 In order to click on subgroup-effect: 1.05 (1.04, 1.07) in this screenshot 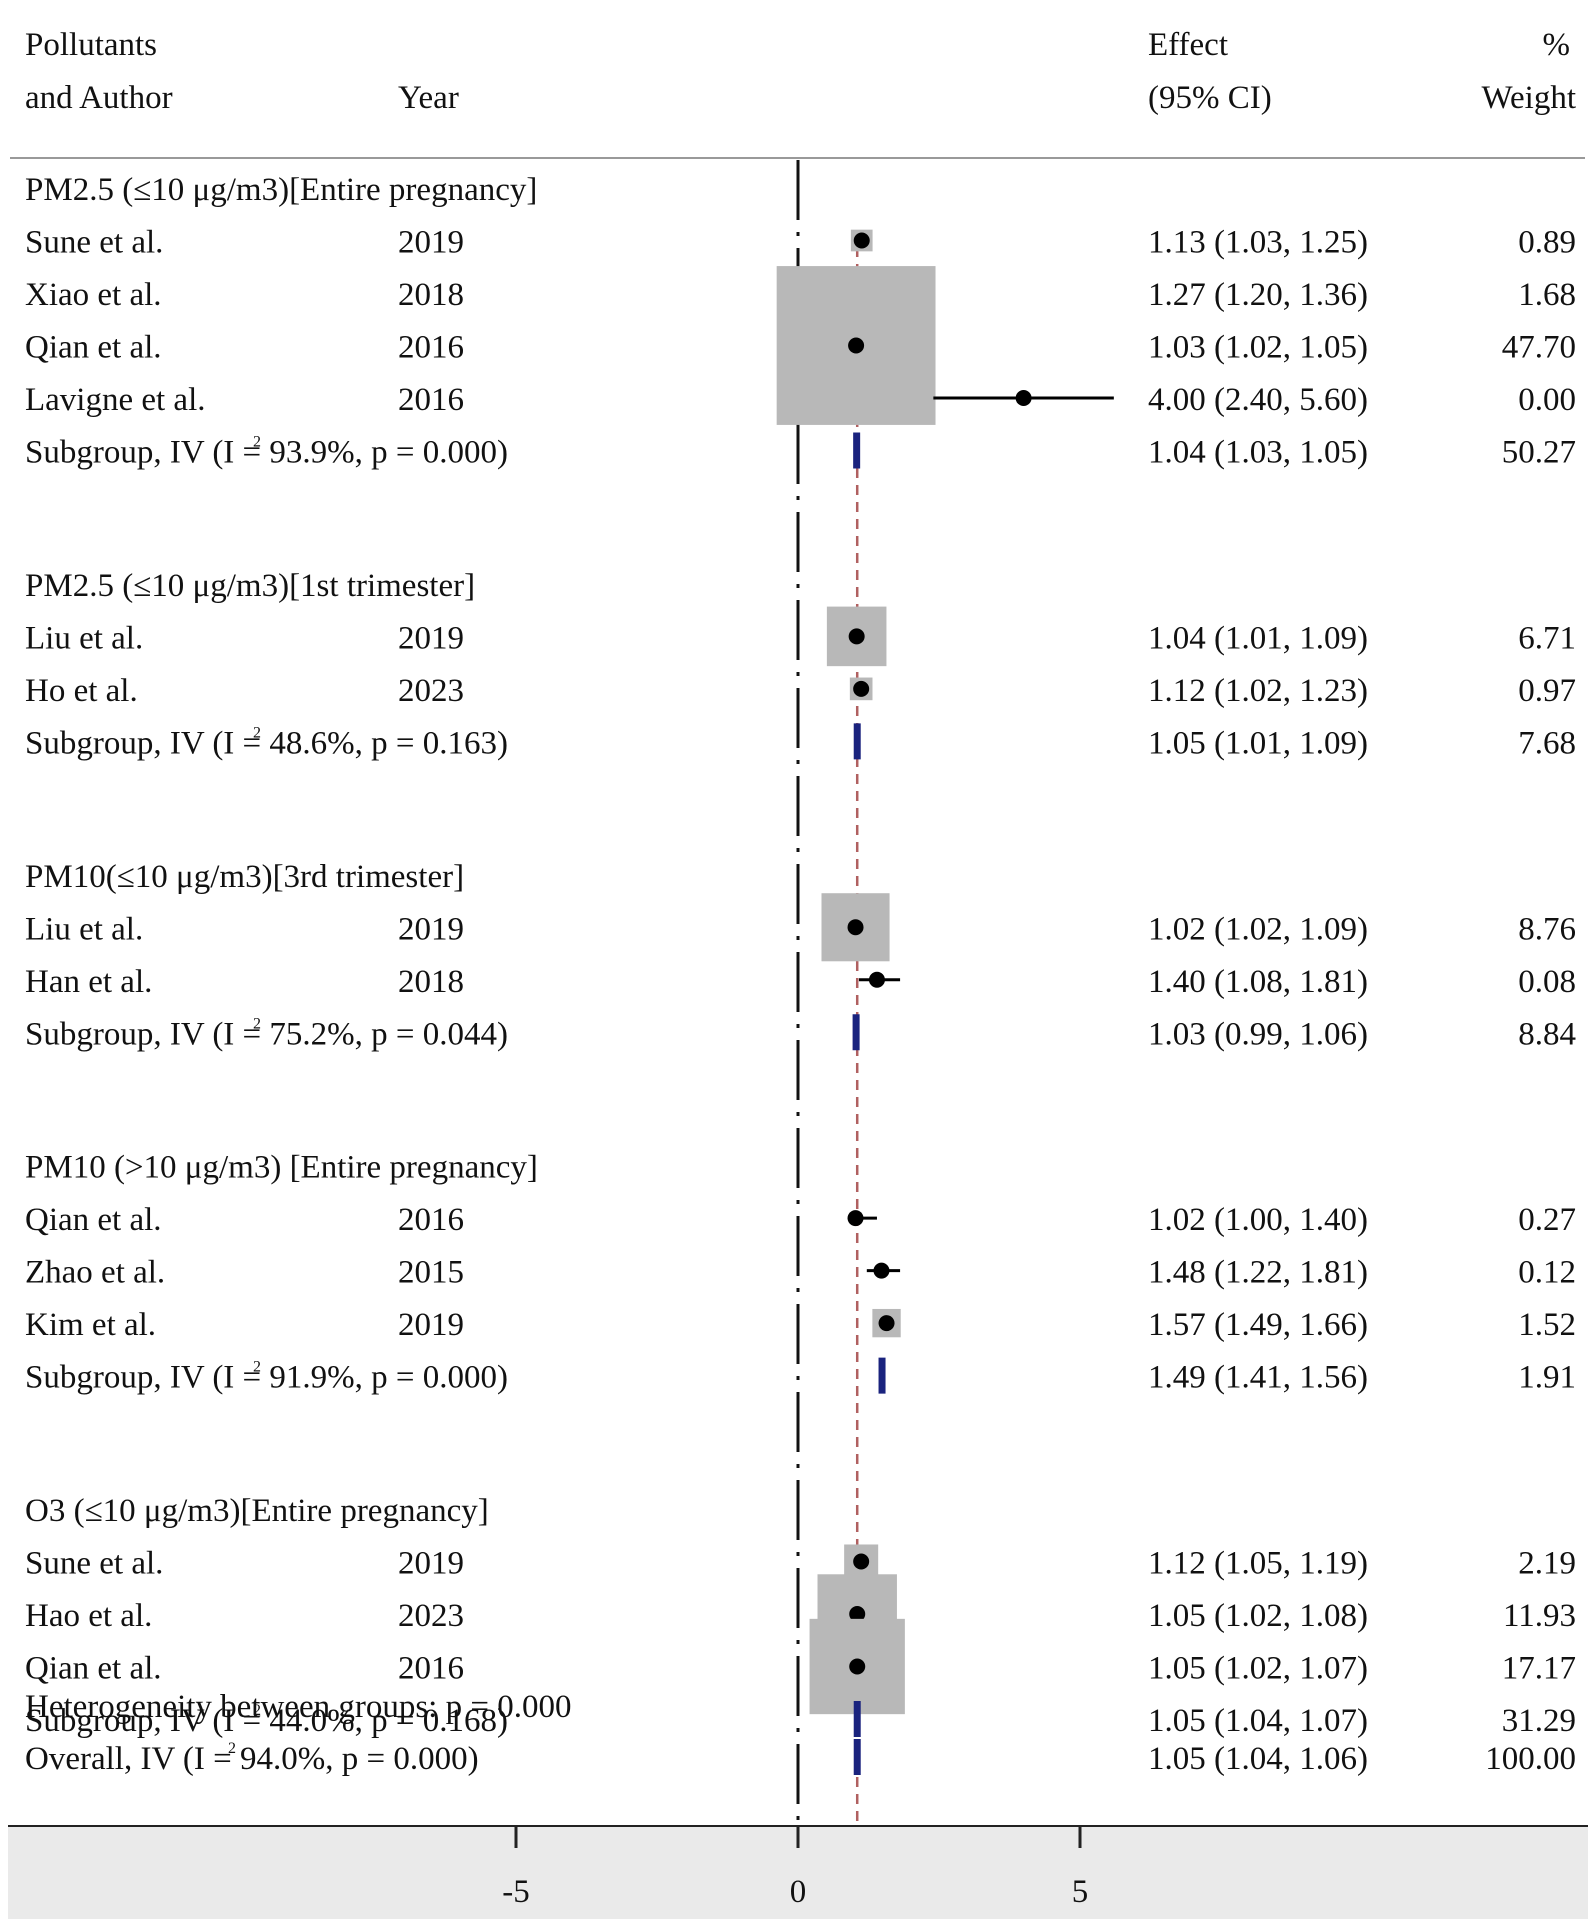, I will do `click(1258, 1721)`.